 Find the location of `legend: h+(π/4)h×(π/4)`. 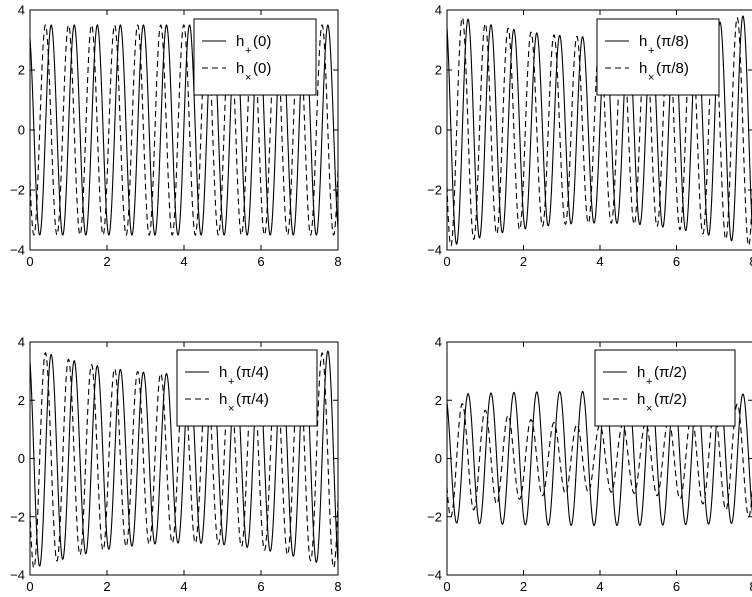

legend: h+(π/4)h×(π/4) is located at coordinates (247, 388).